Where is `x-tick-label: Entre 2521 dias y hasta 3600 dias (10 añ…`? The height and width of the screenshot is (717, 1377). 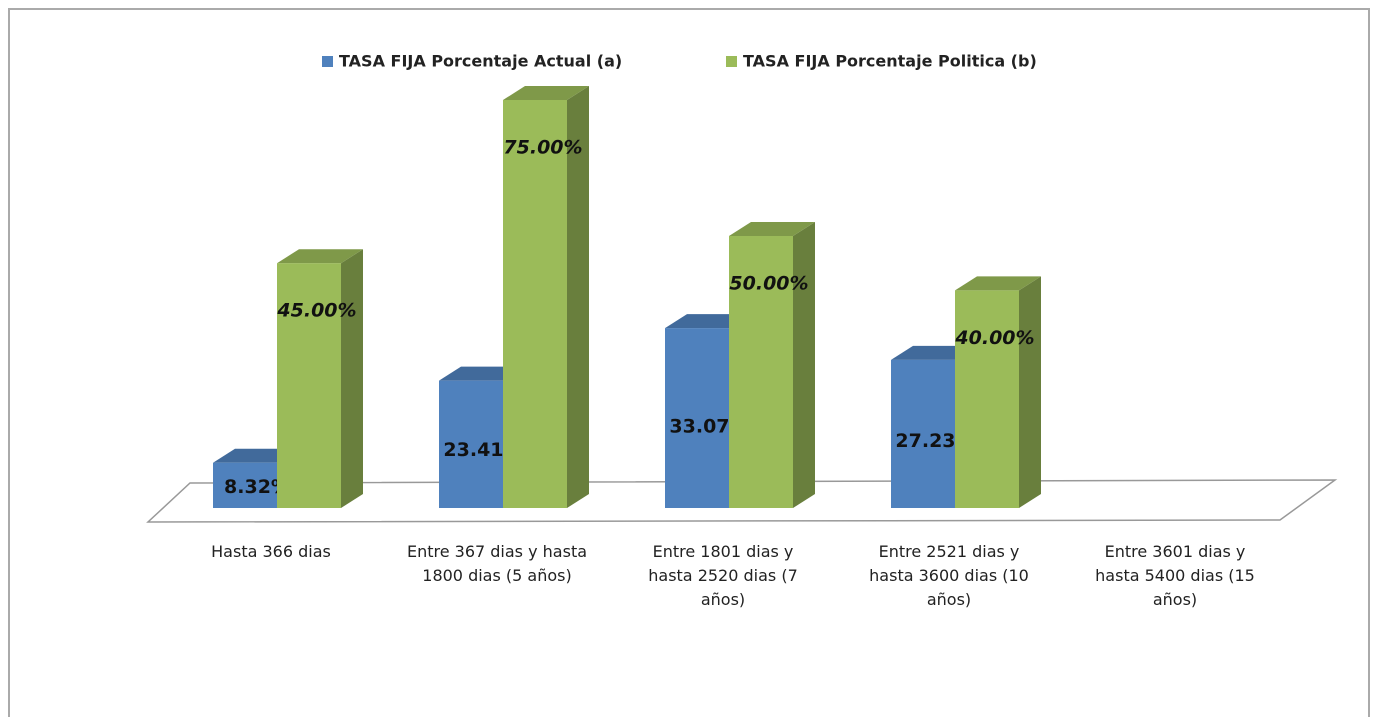 x-tick-label: Entre 2521 dias y hasta 3600 dias (10 añ… is located at coordinates (949, 575).